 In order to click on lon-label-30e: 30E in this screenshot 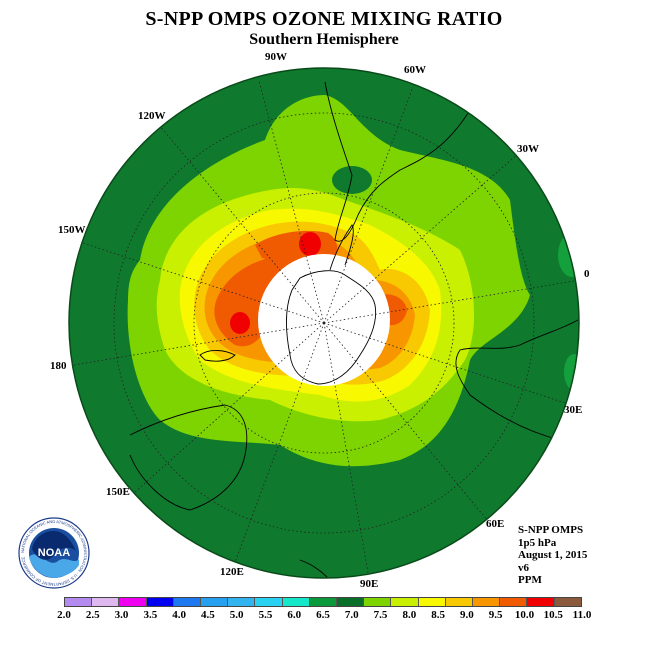, I will do `click(573, 410)`.